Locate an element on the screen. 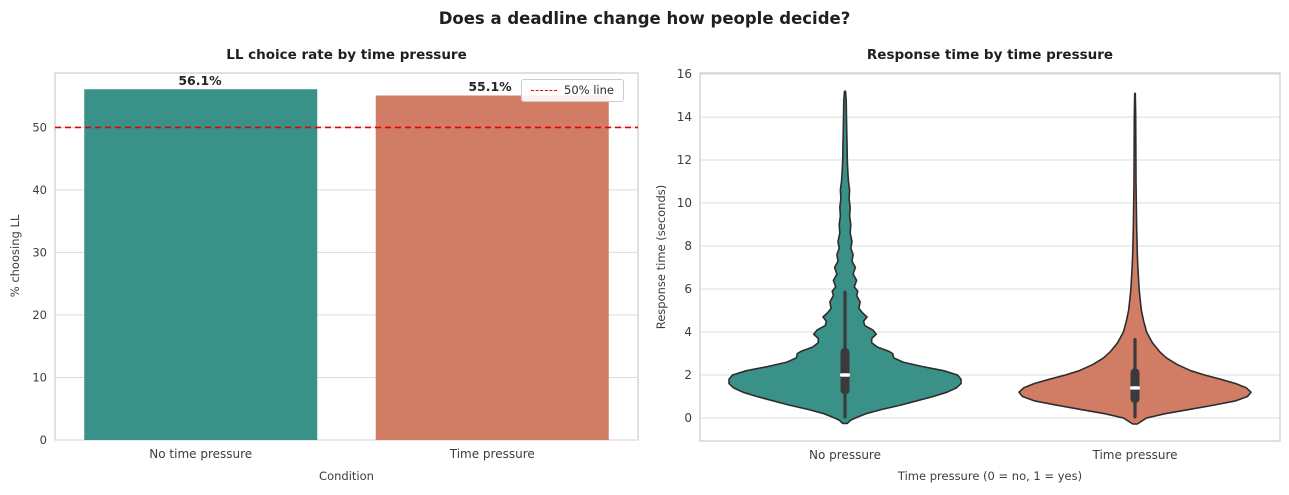  tick-label: 30 is located at coordinates (39, 252).